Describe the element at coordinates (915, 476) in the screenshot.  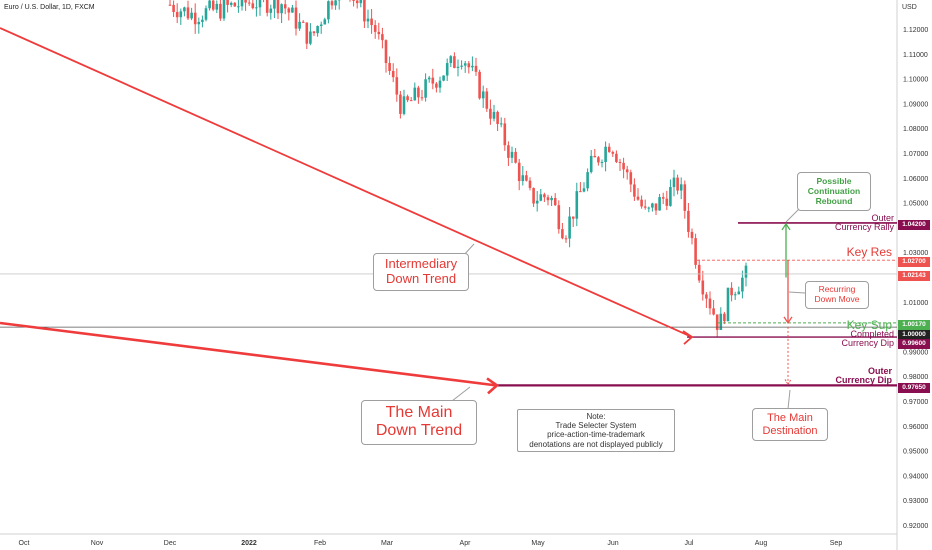
I see `y-tick-label: 0.94000` at that location.